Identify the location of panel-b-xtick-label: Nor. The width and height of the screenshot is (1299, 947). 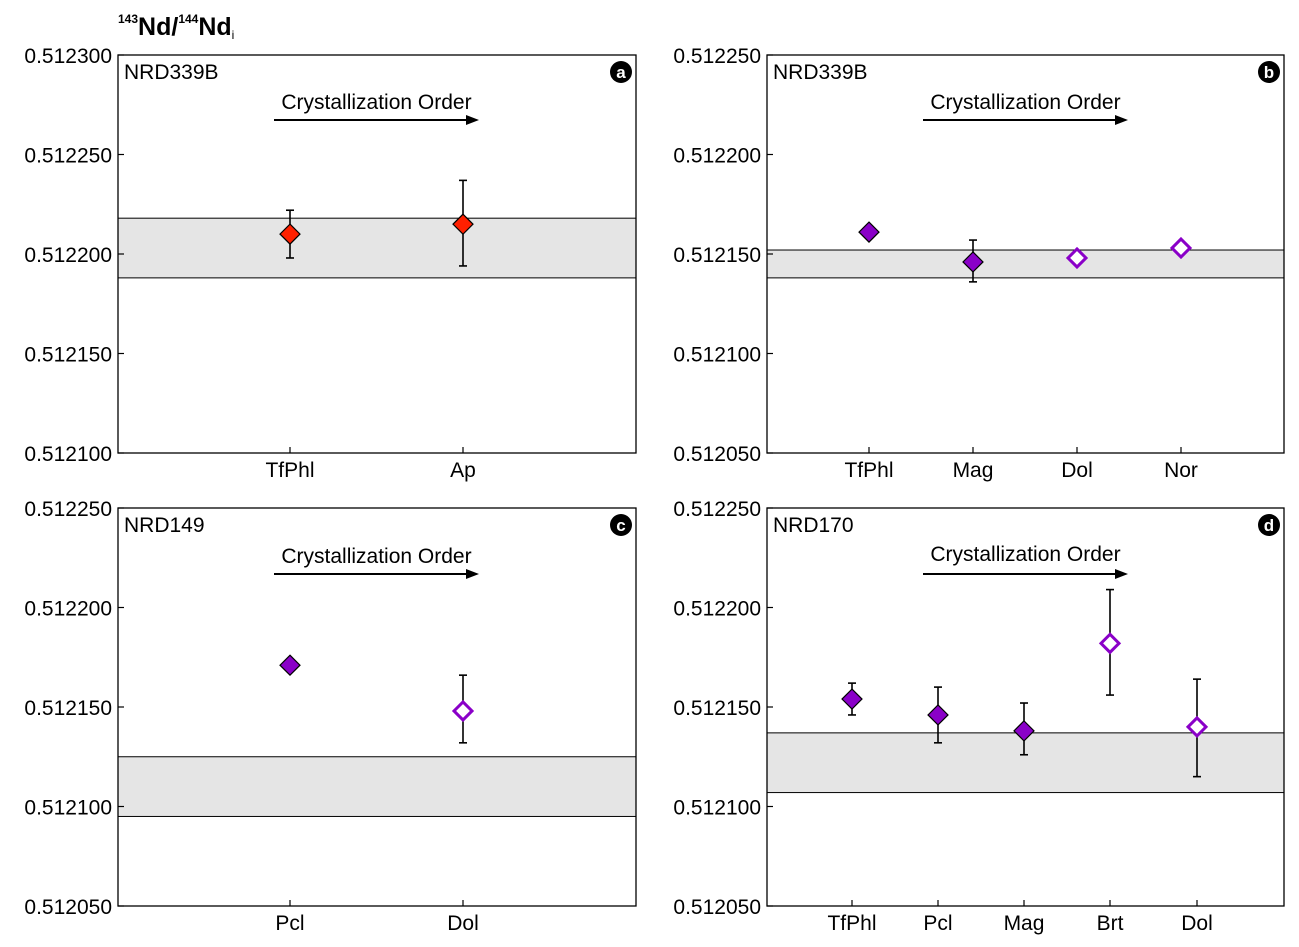
(1181, 470).